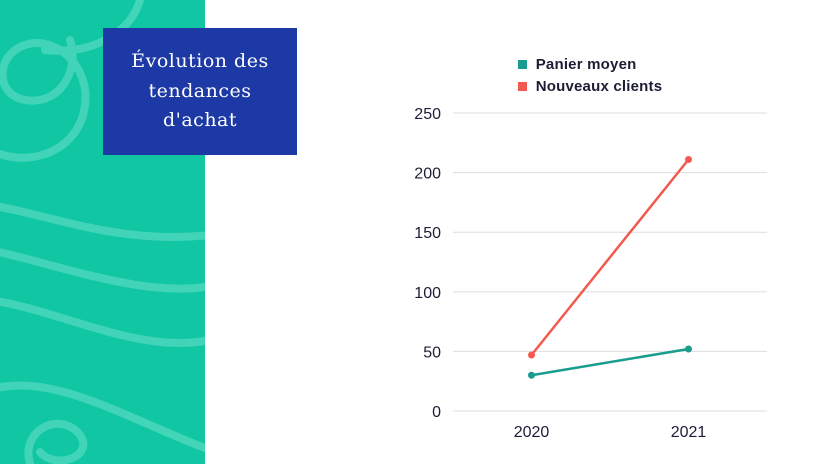 This screenshot has width=824, height=464. I want to click on y-axis-tick-label: 150, so click(427, 233).